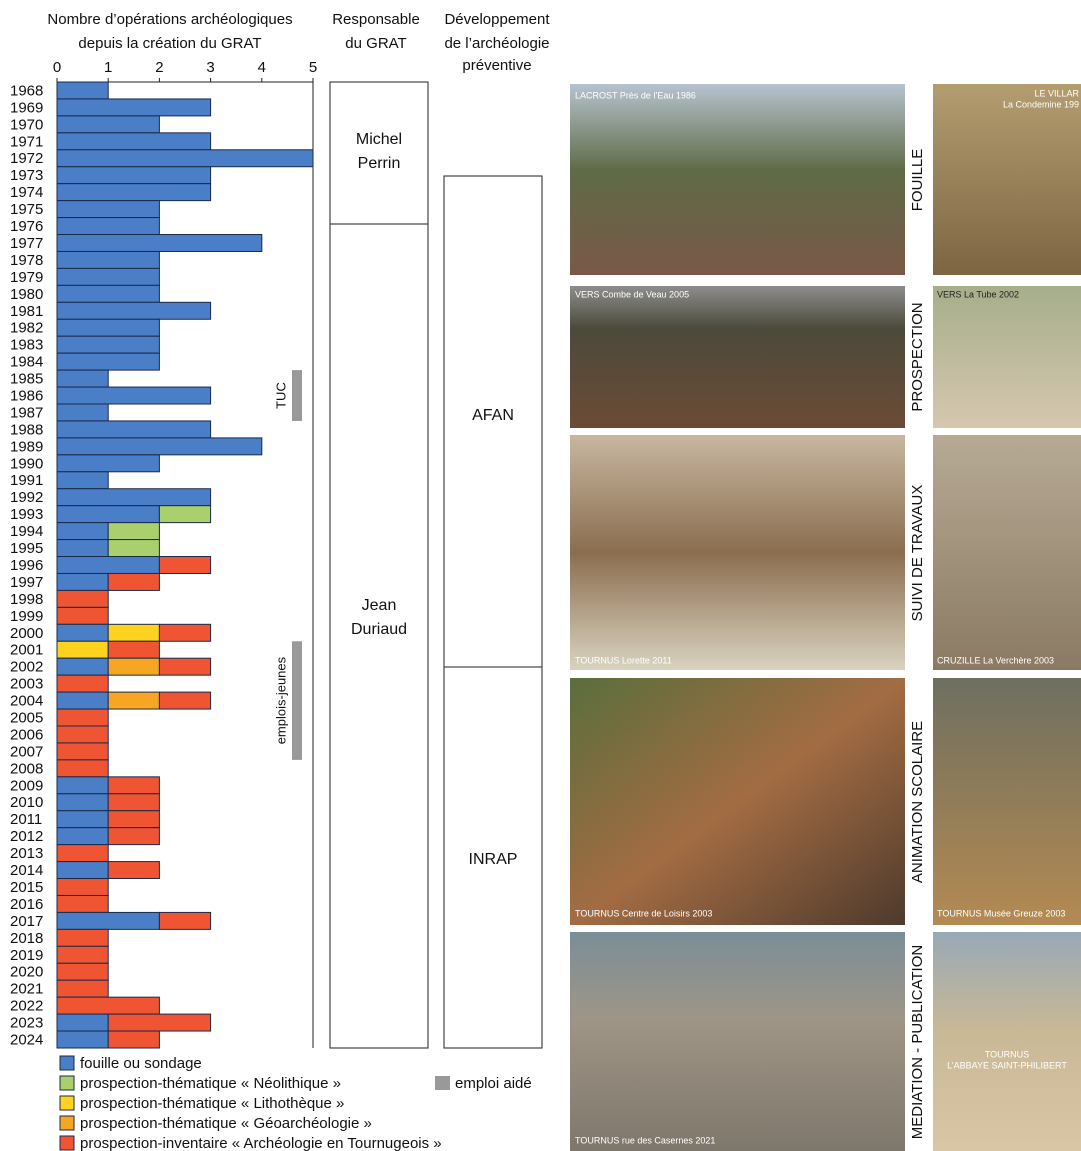  I want to click on y-tick-label: 1969, so click(26, 107).